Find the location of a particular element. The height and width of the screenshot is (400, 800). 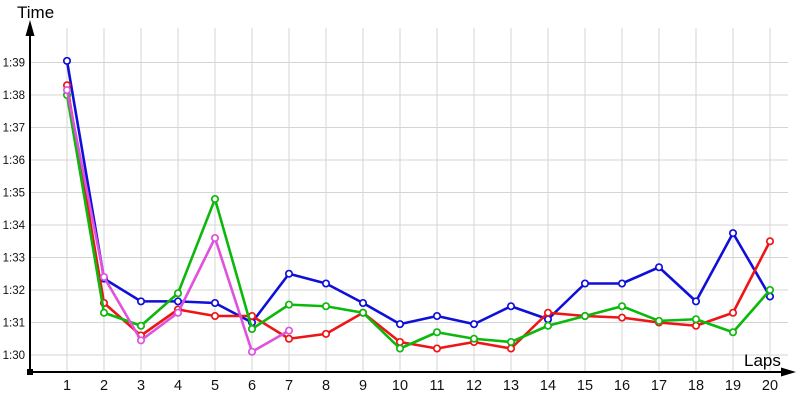

x-tick-label: 12 is located at coordinates (474, 386).